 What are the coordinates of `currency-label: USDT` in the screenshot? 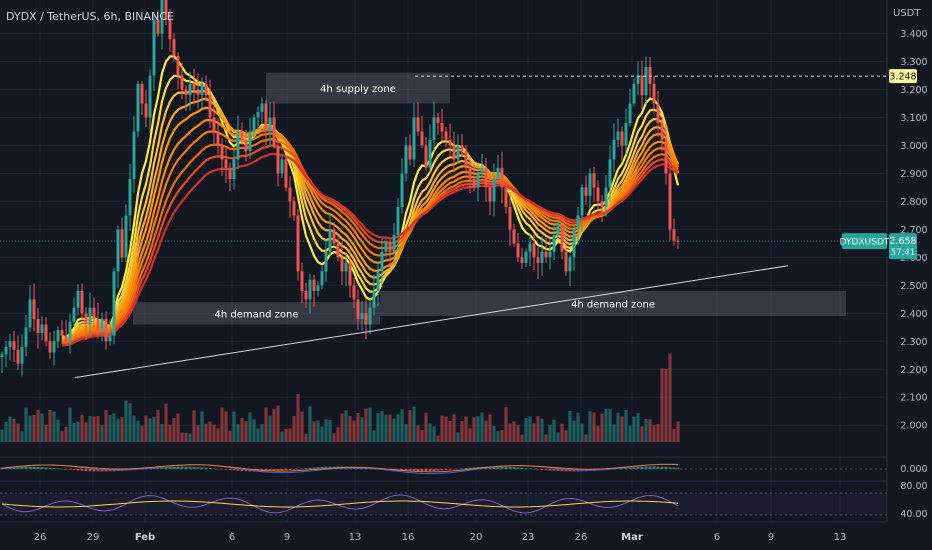 It's located at (907, 13).